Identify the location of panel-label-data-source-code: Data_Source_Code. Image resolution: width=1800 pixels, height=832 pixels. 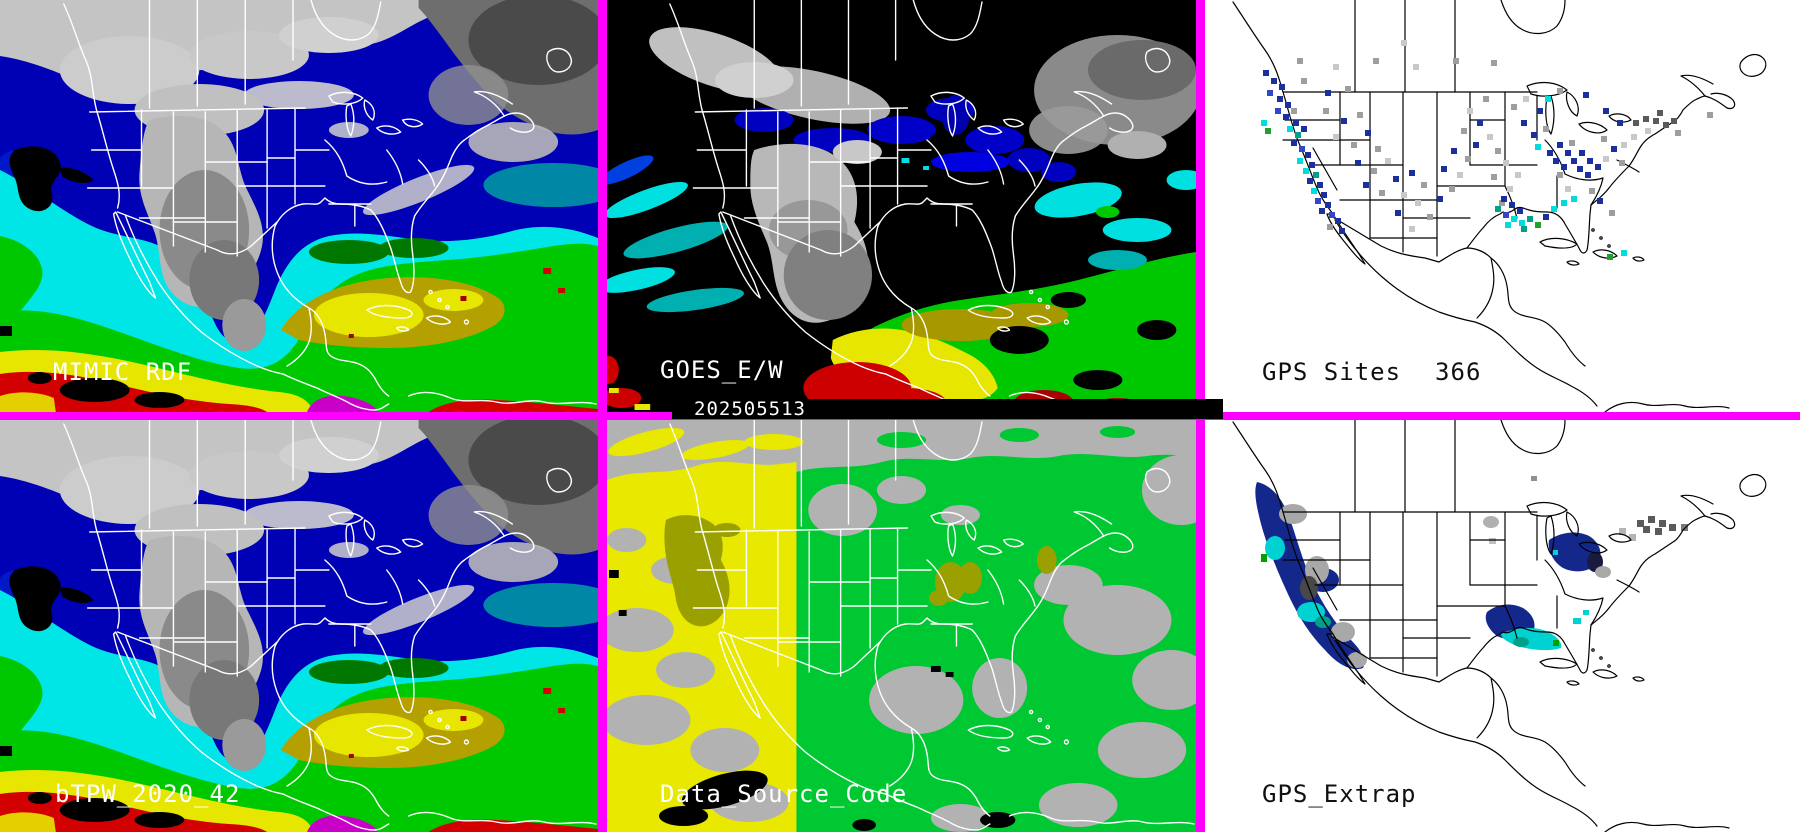
(784, 794).